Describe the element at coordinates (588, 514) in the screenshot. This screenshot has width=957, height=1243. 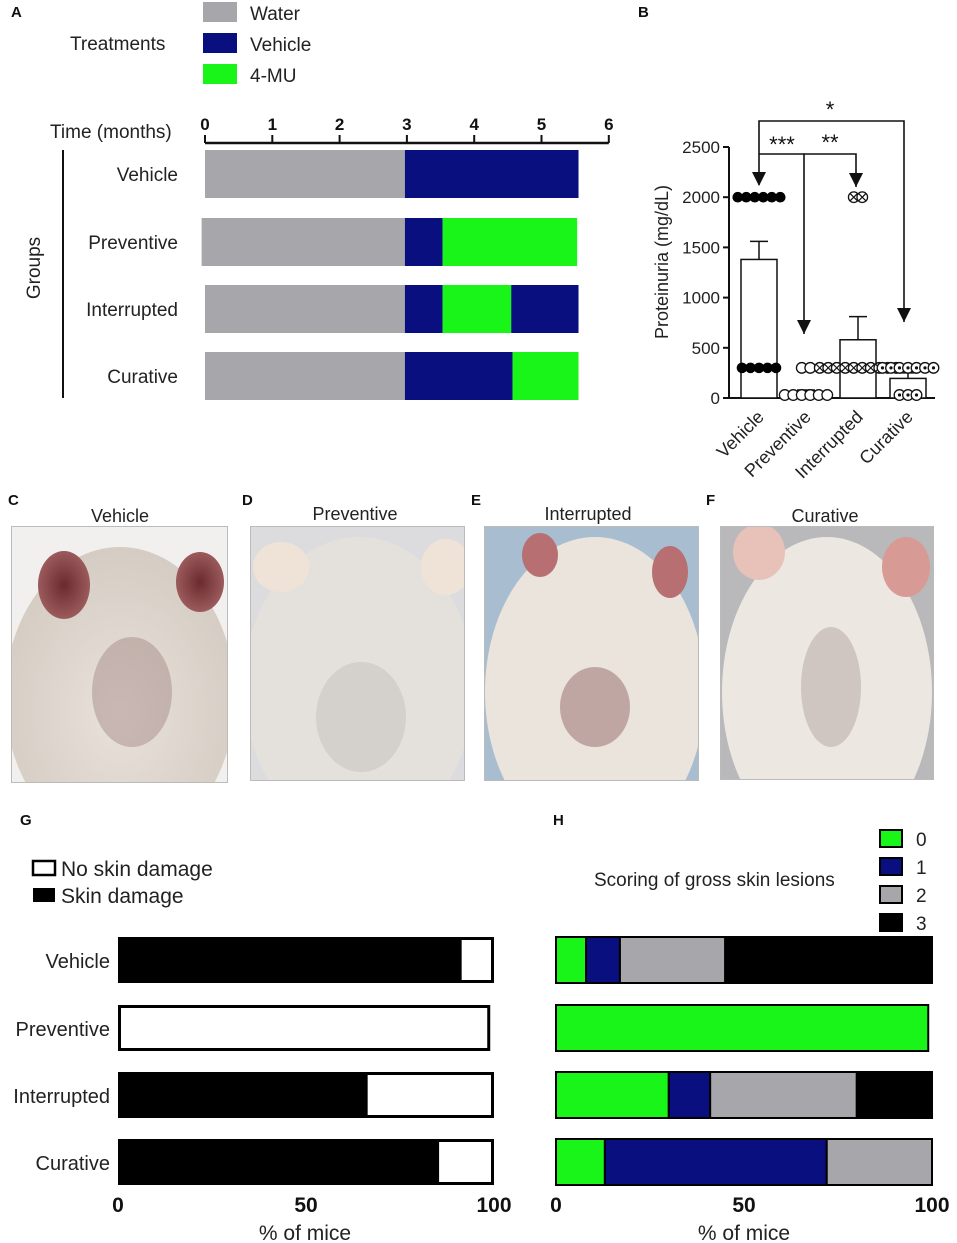
I see `photo-title-interrupted: Interrupted` at that location.